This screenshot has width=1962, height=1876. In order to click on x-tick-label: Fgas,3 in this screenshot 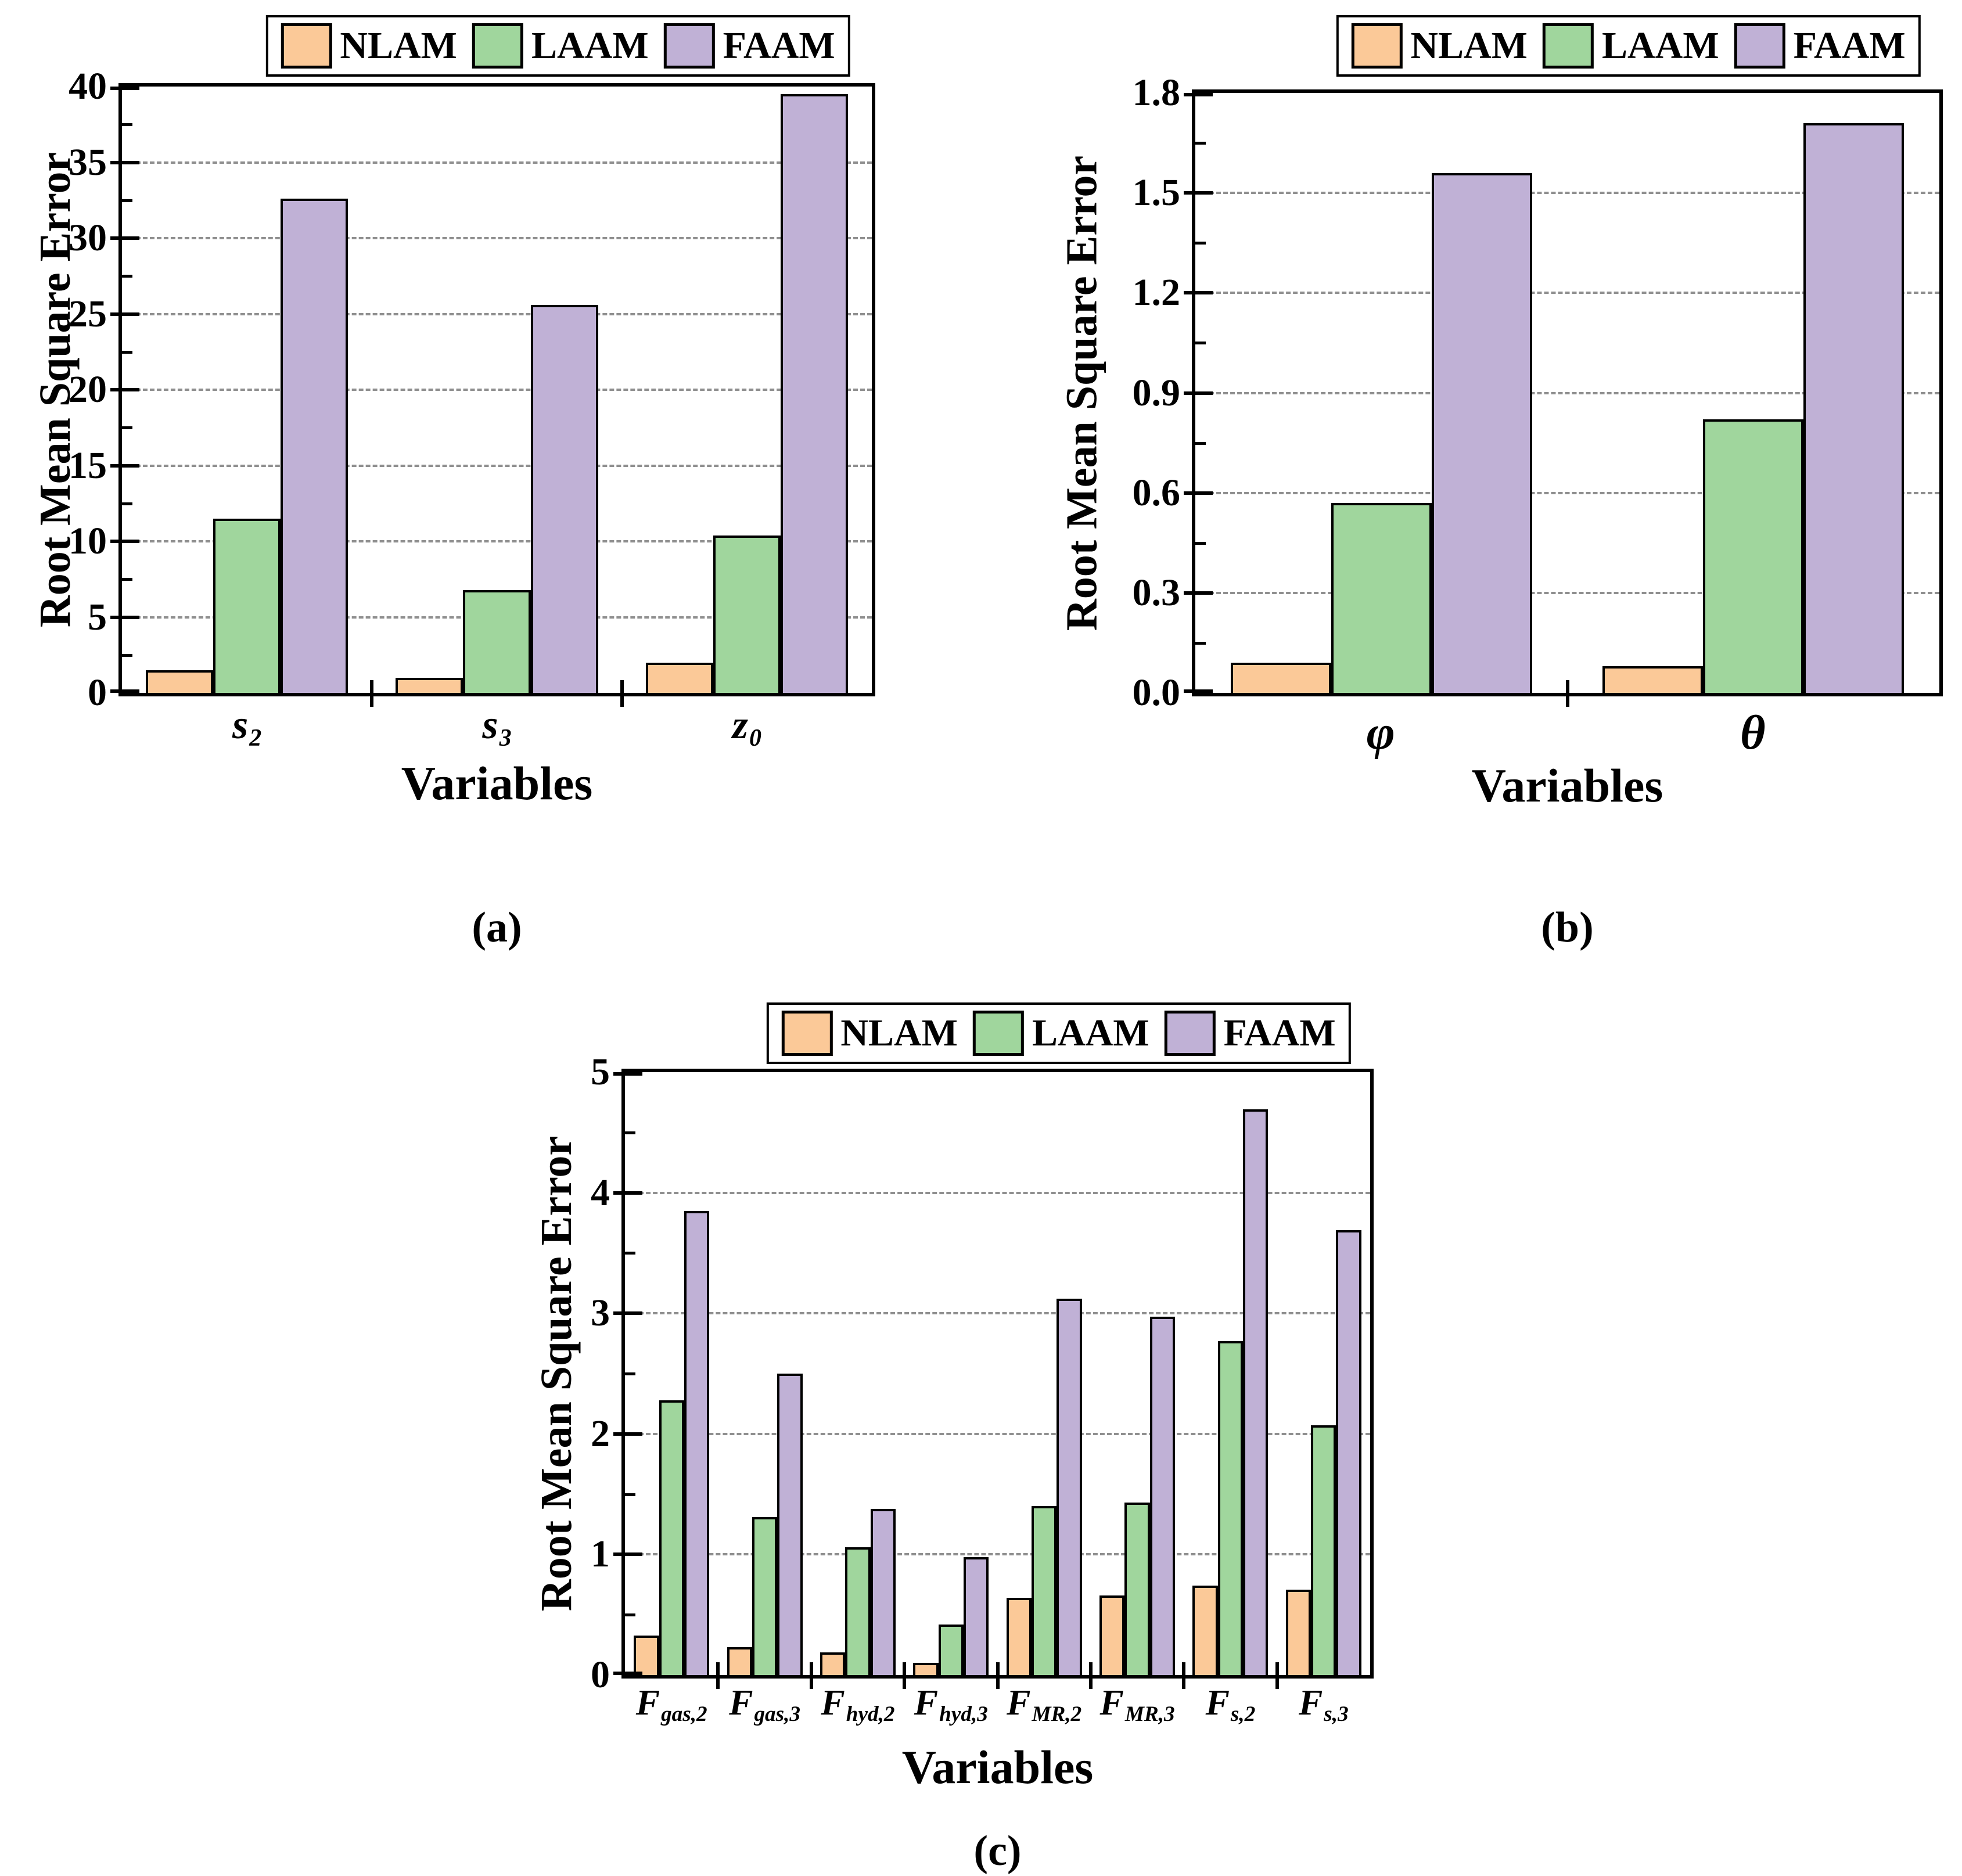, I will do `click(765, 1705)`.